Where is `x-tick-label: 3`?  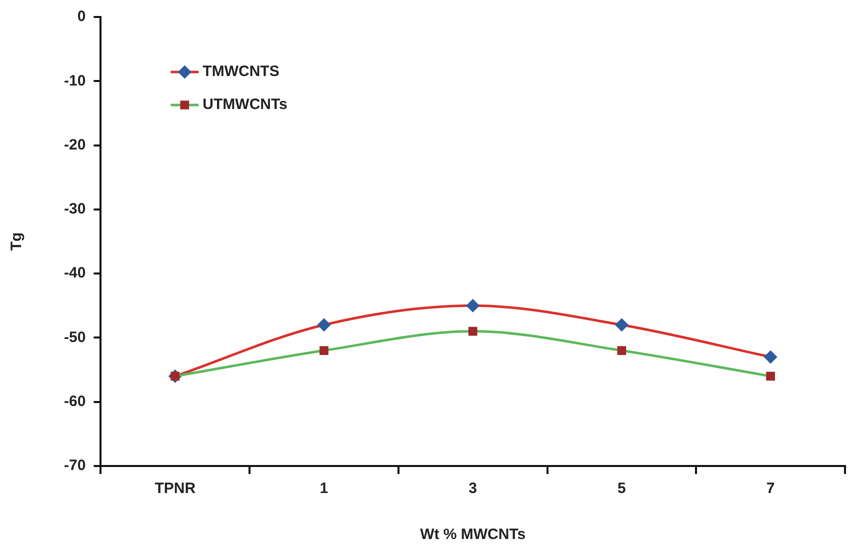
x-tick-label: 3 is located at coordinates (473, 489).